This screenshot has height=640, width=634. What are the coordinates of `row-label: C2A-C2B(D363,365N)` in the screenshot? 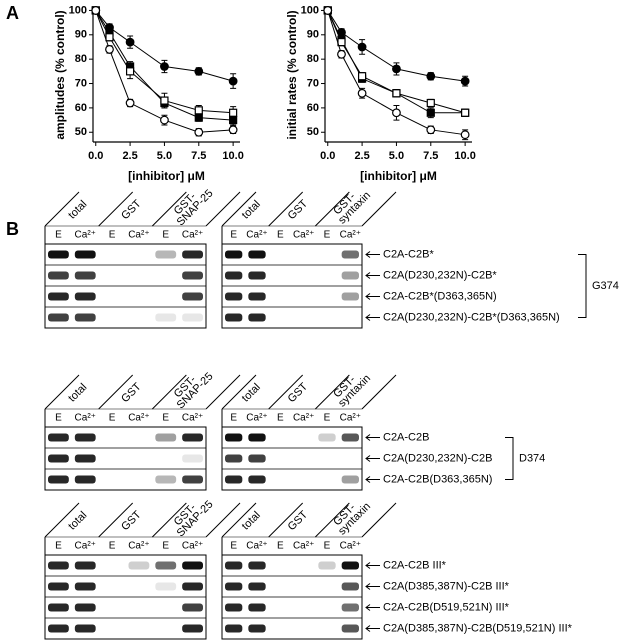 It's located at (437, 479).